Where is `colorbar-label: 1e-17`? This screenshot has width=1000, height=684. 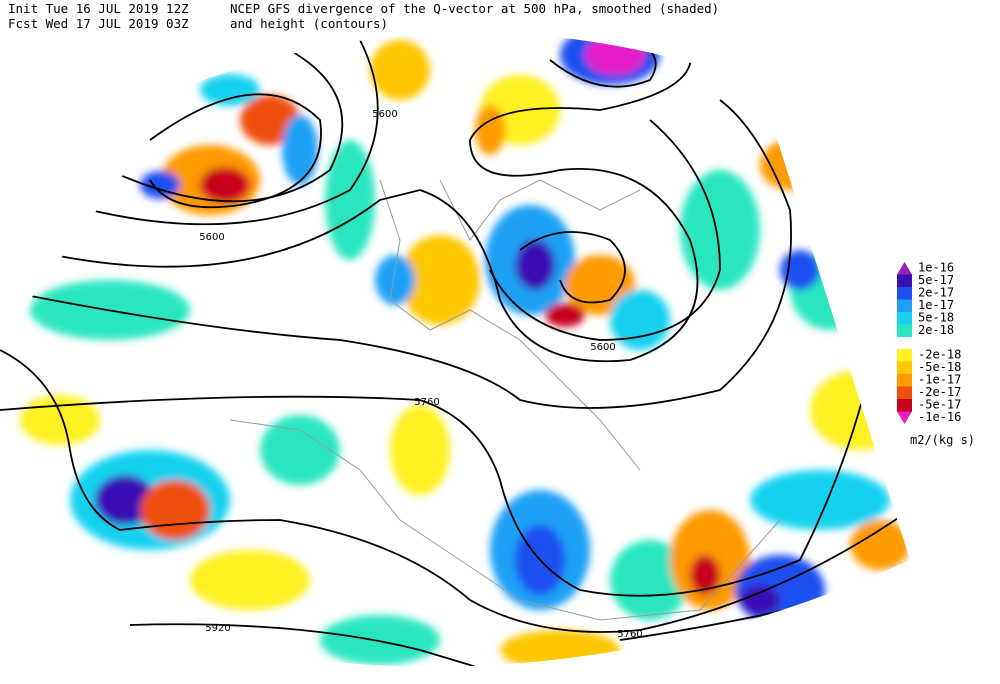 colorbar-label: 1e-17 is located at coordinates (936, 305).